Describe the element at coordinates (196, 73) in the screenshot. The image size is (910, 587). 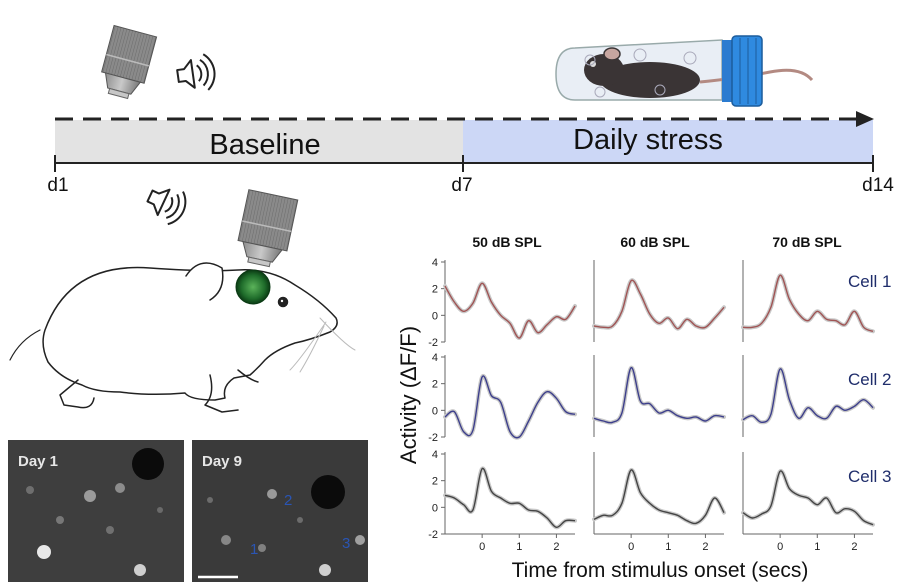
I see `speaker-icon` at that location.